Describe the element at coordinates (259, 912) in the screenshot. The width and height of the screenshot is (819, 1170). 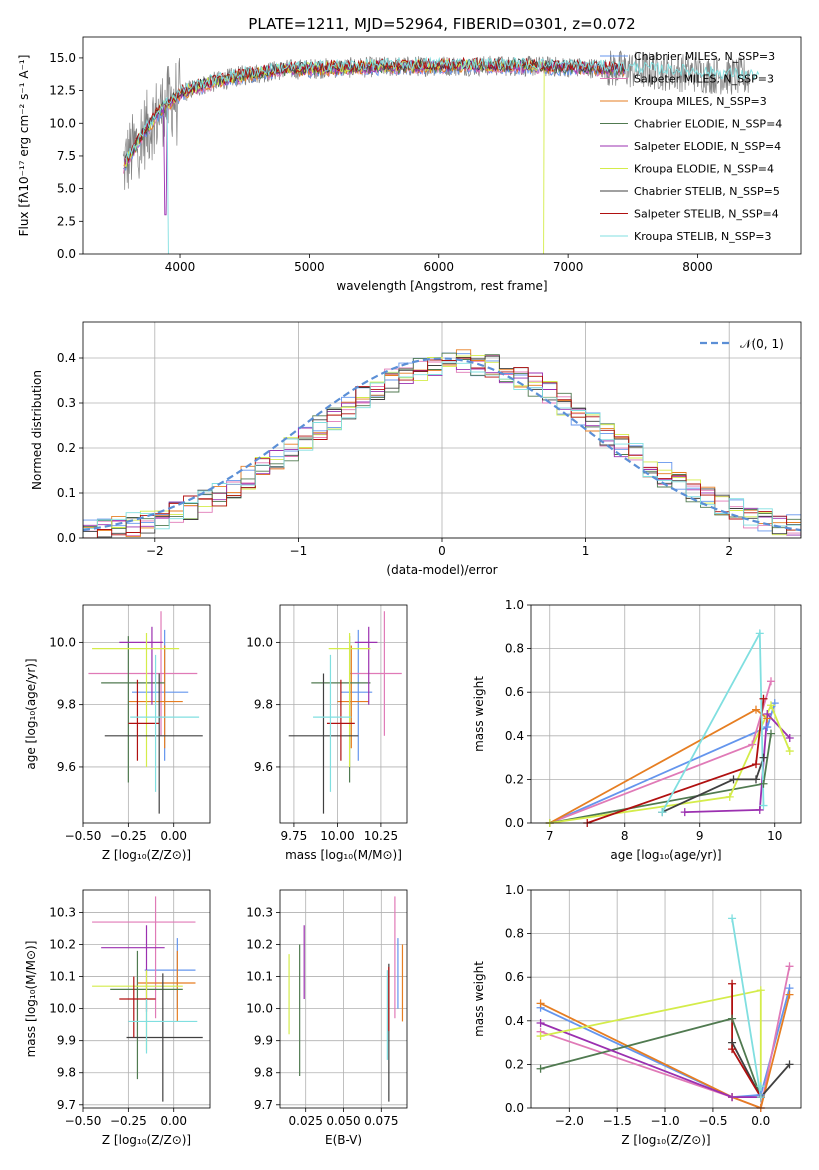
I see `y-tick-label: 10.3` at that location.